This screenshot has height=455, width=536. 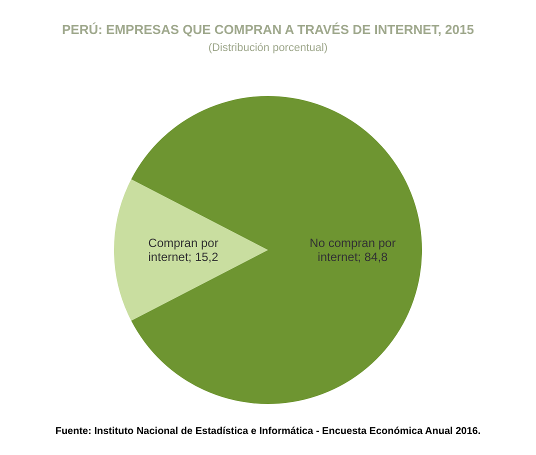 I want to click on source-note: Fuente: Instituto Nacional de Estadística e Informática - Encuesta Económica Anual 2016., so click(x=268, y=431).